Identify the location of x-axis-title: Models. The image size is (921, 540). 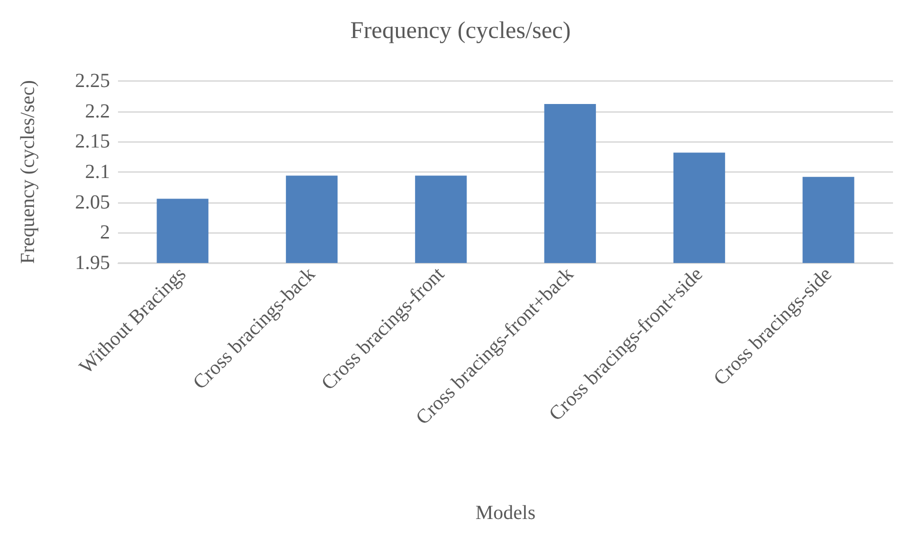
(506, 513).